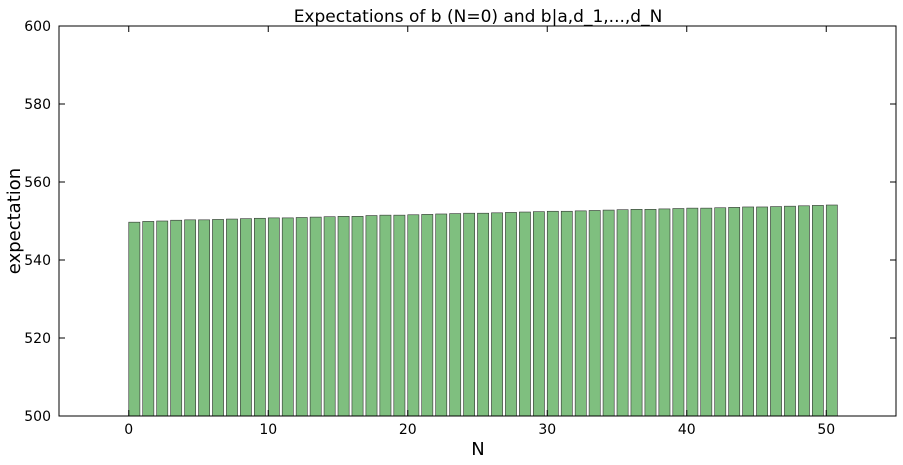  Describe the element at coordinates (37, 105) in the screenshot. I see `y-tick-label: 580` at that location.